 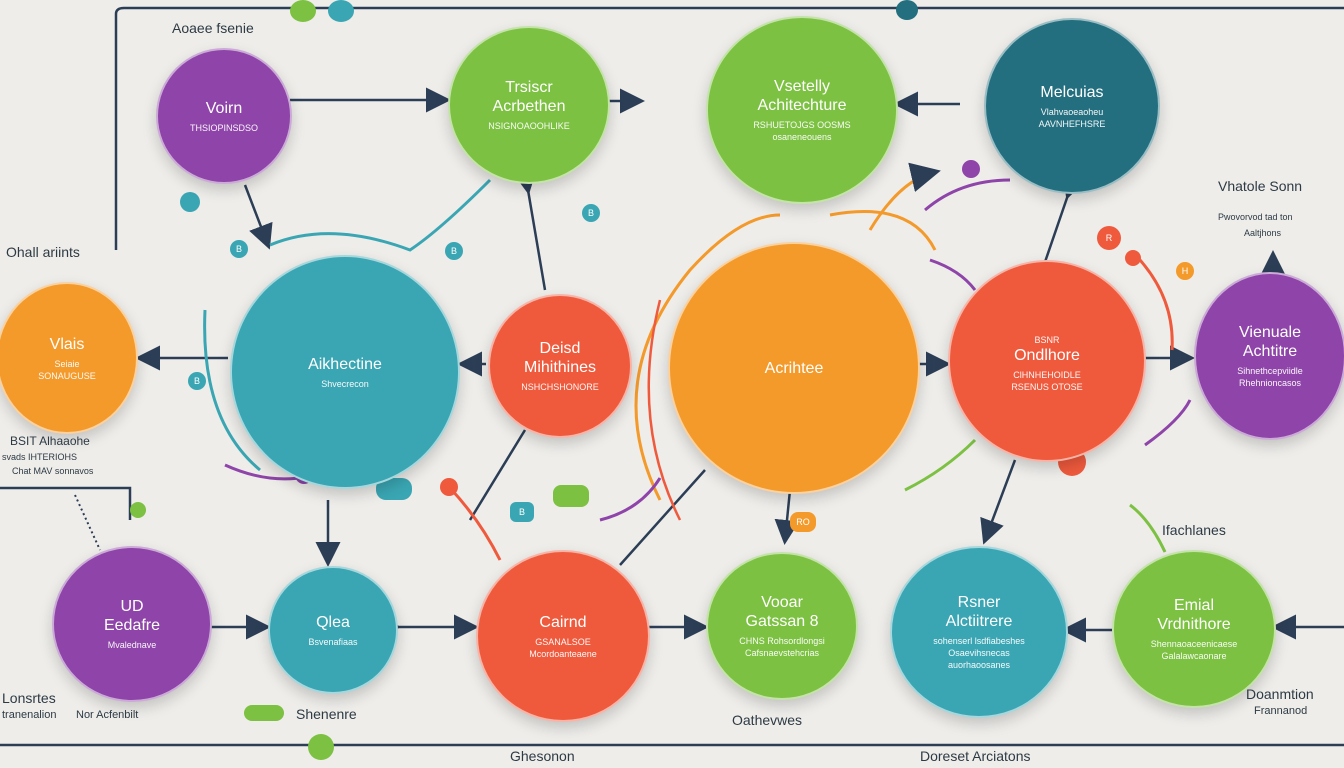 I want to click on label-right-bottom-2: Frannanod, so click(x=1281, y=711).